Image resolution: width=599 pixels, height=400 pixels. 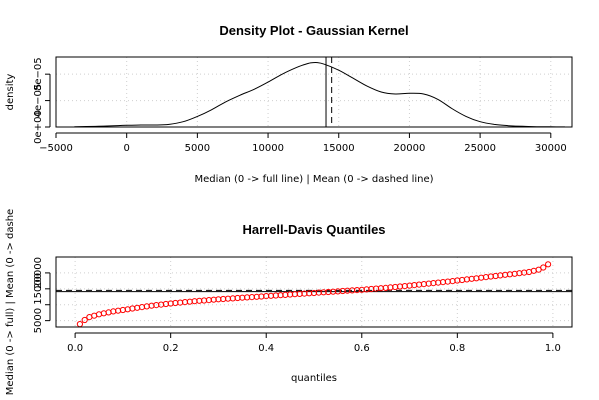 I want to click on density-x-tick-label: 0, so click(x=126, y=148).